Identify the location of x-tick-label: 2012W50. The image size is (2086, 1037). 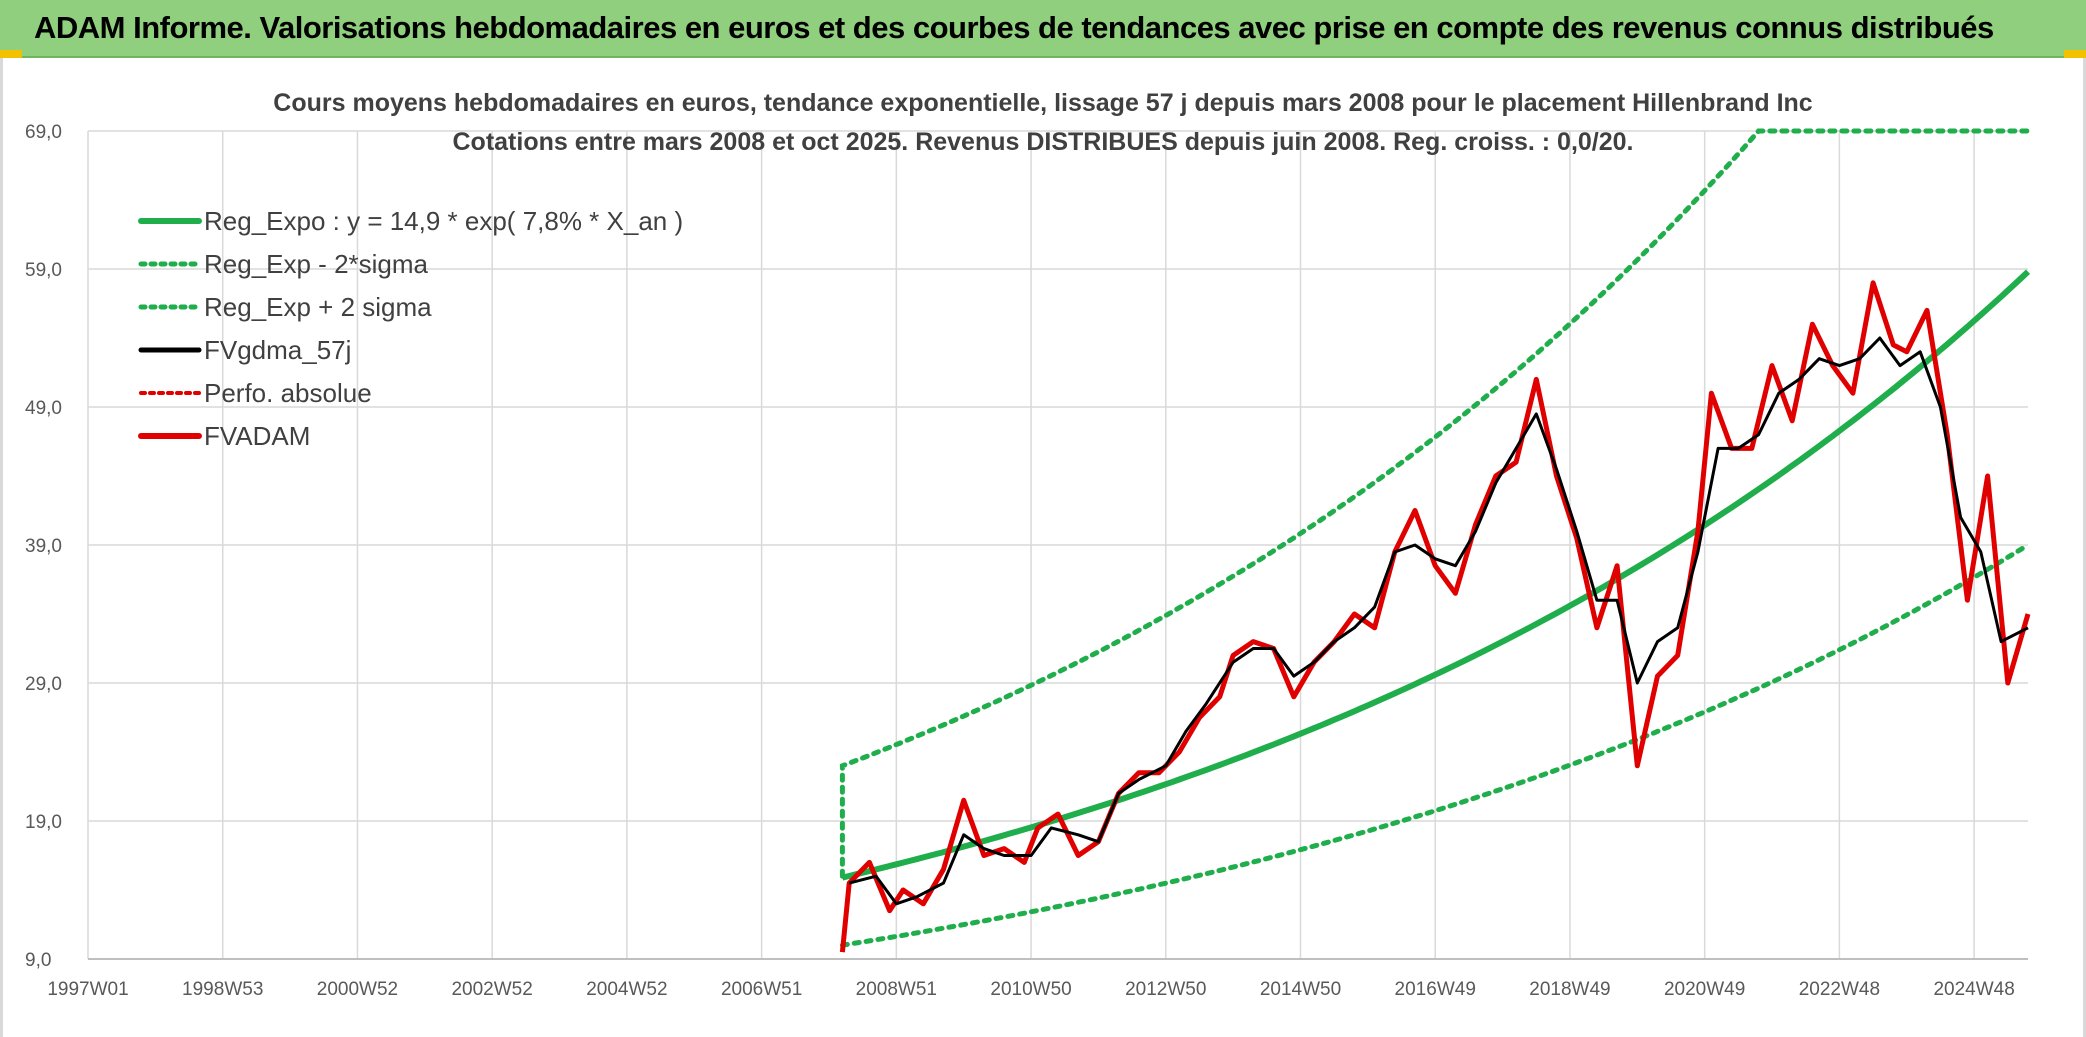
(1165, 989).